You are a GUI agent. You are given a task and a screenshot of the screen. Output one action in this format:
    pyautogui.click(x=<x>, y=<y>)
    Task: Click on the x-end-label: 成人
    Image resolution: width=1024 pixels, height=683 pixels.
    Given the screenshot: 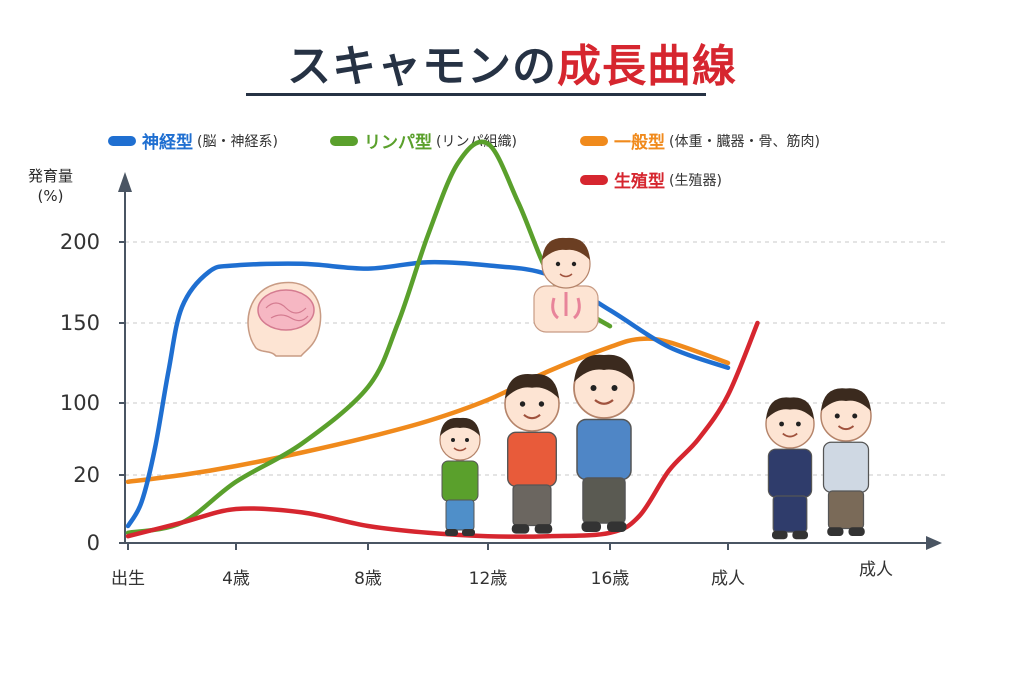 What is the action you would take?
    pyautogui.click(x=876, y=570)
    